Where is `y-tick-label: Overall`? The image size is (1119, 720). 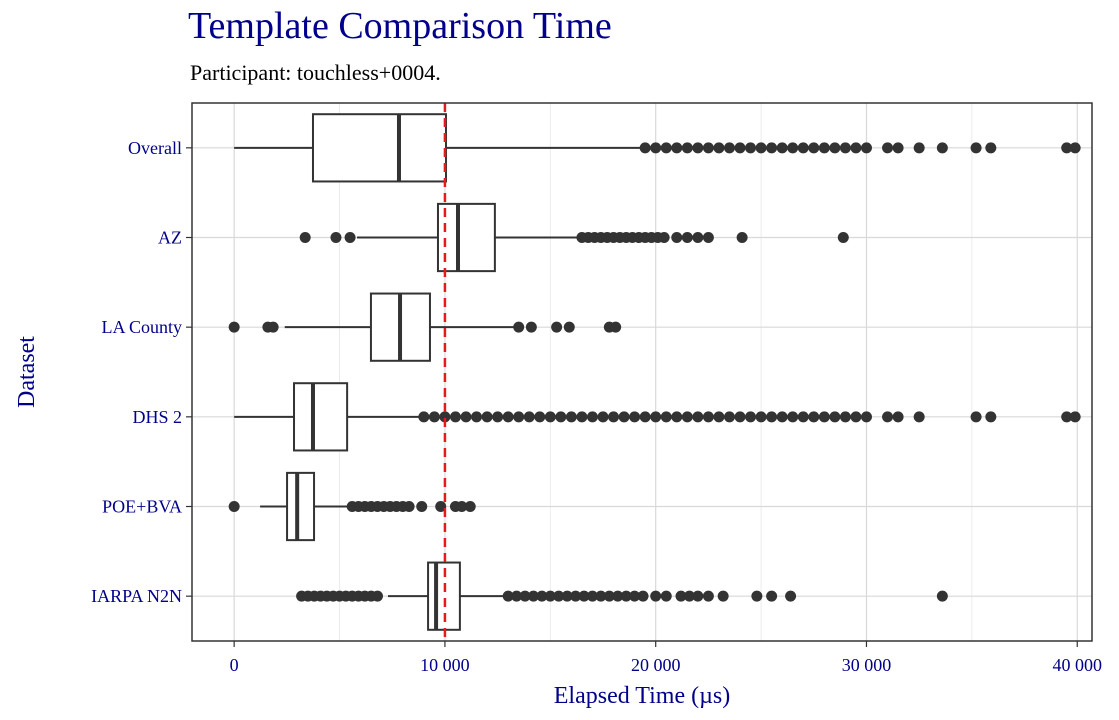 y-tick-label: Overall is located at coordinates (155, 148).